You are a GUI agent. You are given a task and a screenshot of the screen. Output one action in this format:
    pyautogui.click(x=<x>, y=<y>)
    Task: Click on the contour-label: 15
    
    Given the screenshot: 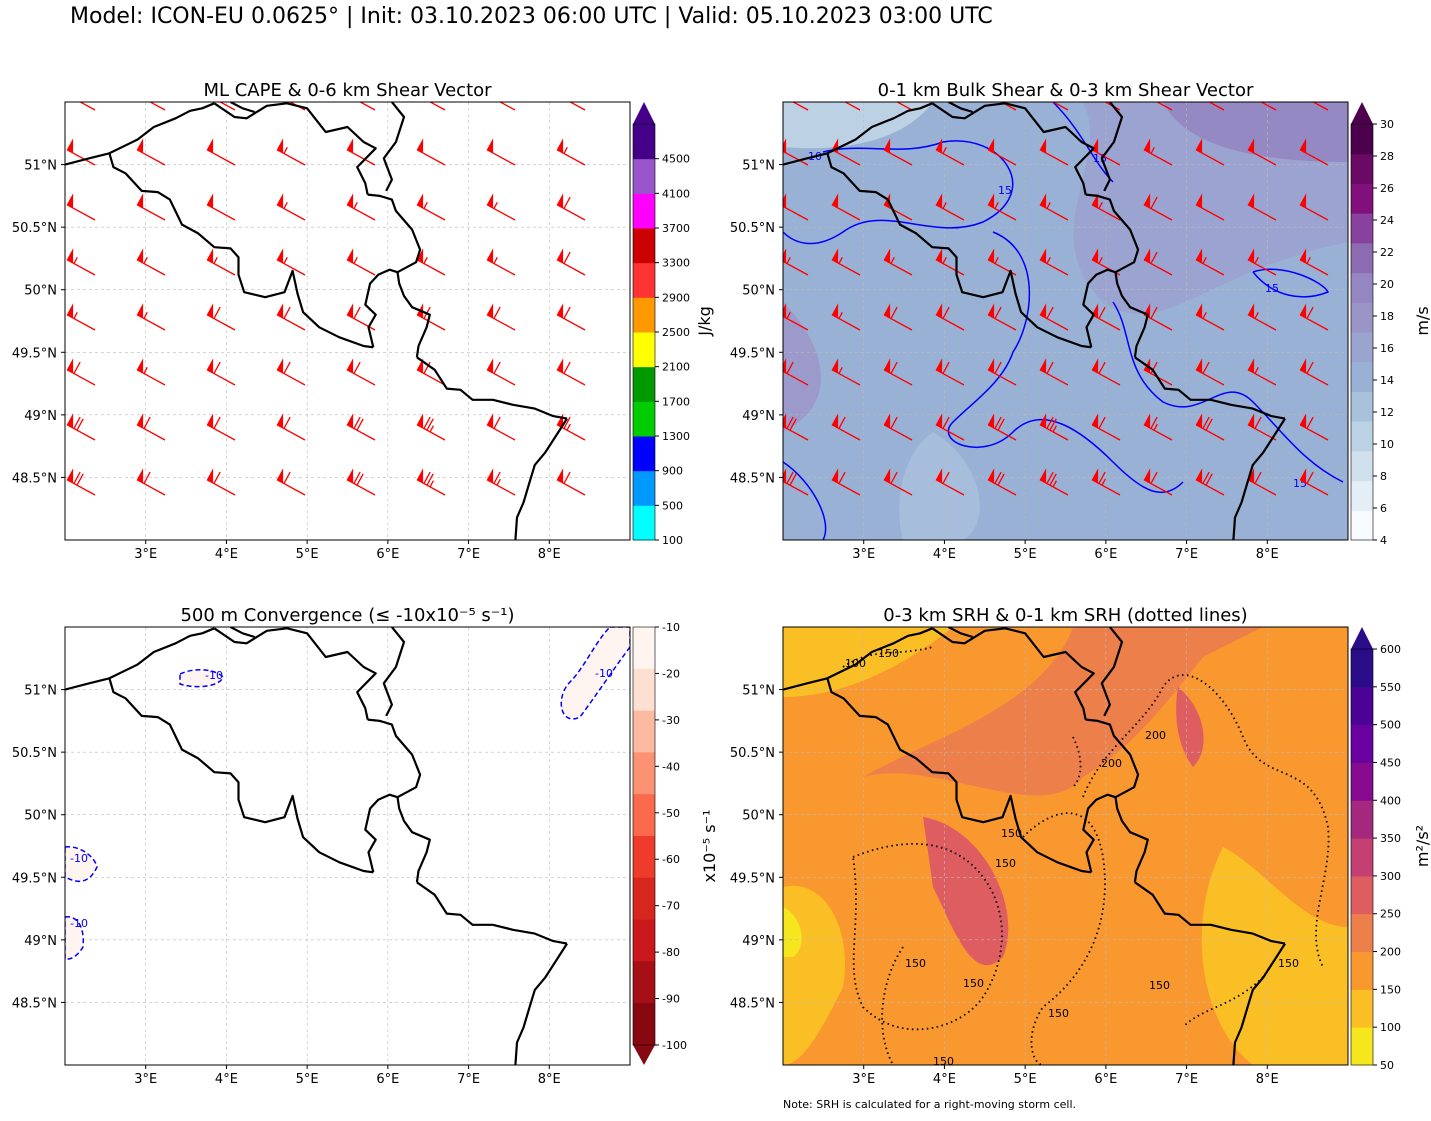 What is the action you would take?
    pyautogui.click(x=1272, y=288)
    